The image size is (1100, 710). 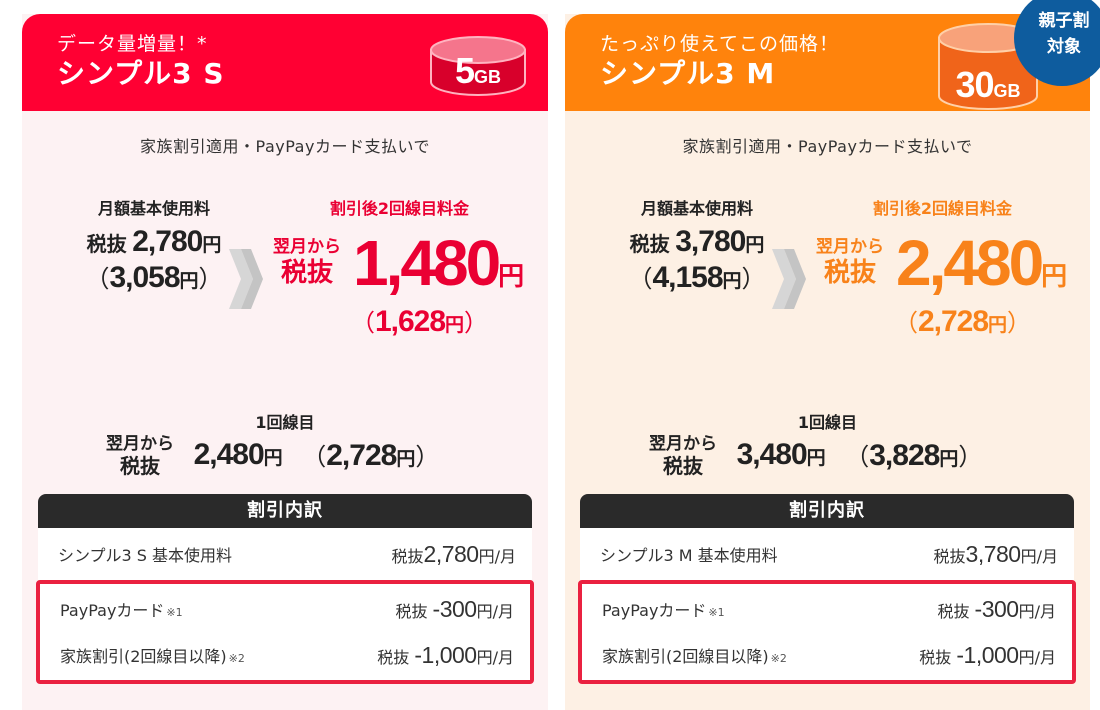 What do you see at coordinates (439, 263) in the screenshot?
I see `discounted-price: 1,480円` at bounding box center [439, 263].